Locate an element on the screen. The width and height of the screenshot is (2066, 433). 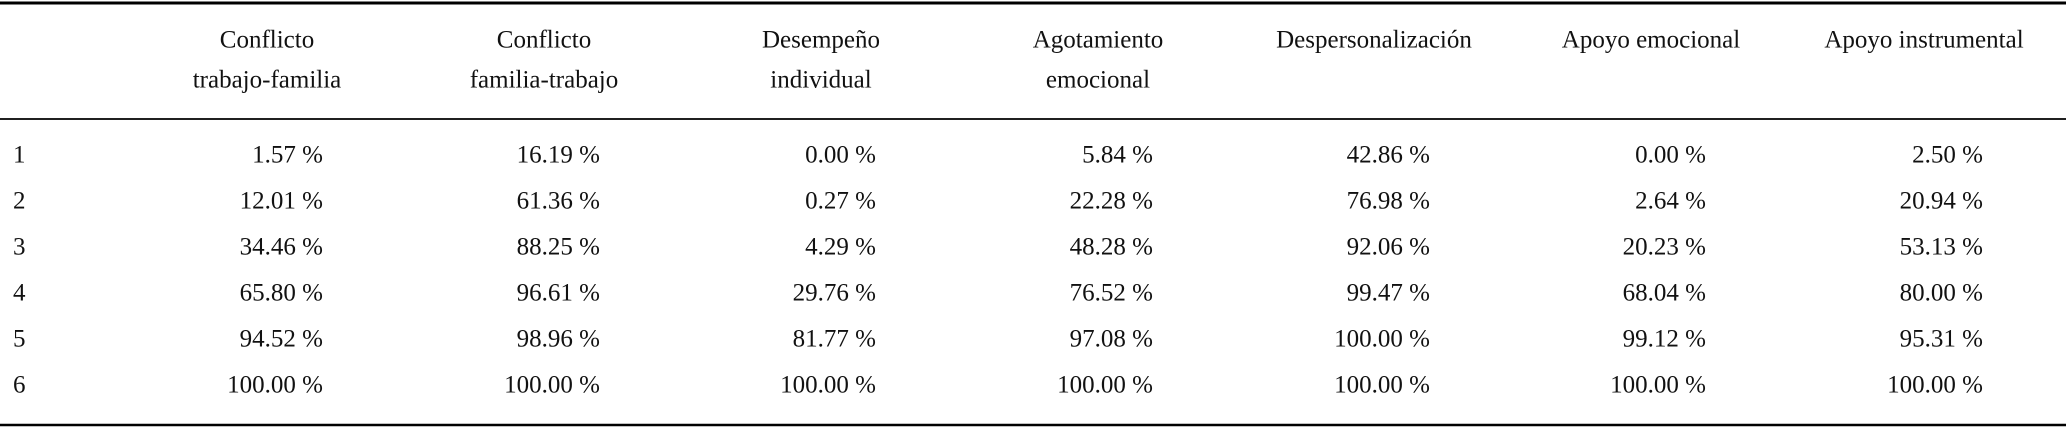
row-label: 4 is located at coordinates (19, 293).